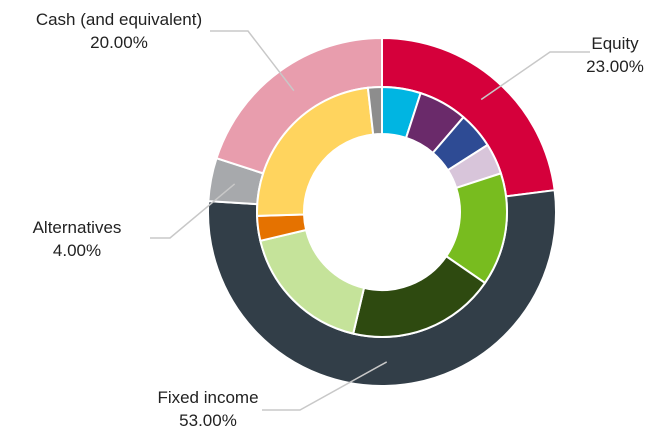 This screenshot has height=438, width=667. What do you see at coordinates (208, 397) in the screenshot?
I see `label-fixed-income-name: Fixed income` at bounding box center [208, 397].